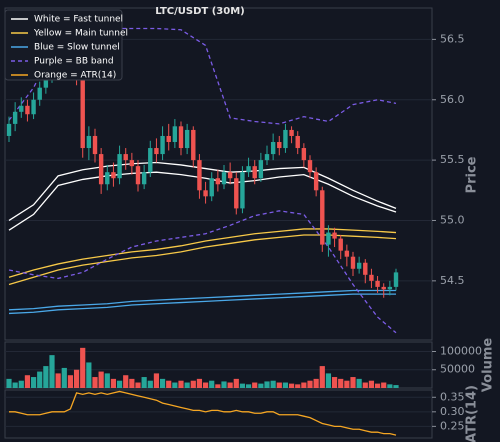  What do you see at coordinates (457, 369) in the screenshot?
I see `y-tick-label: 50000` at bounding box center [457, 369].